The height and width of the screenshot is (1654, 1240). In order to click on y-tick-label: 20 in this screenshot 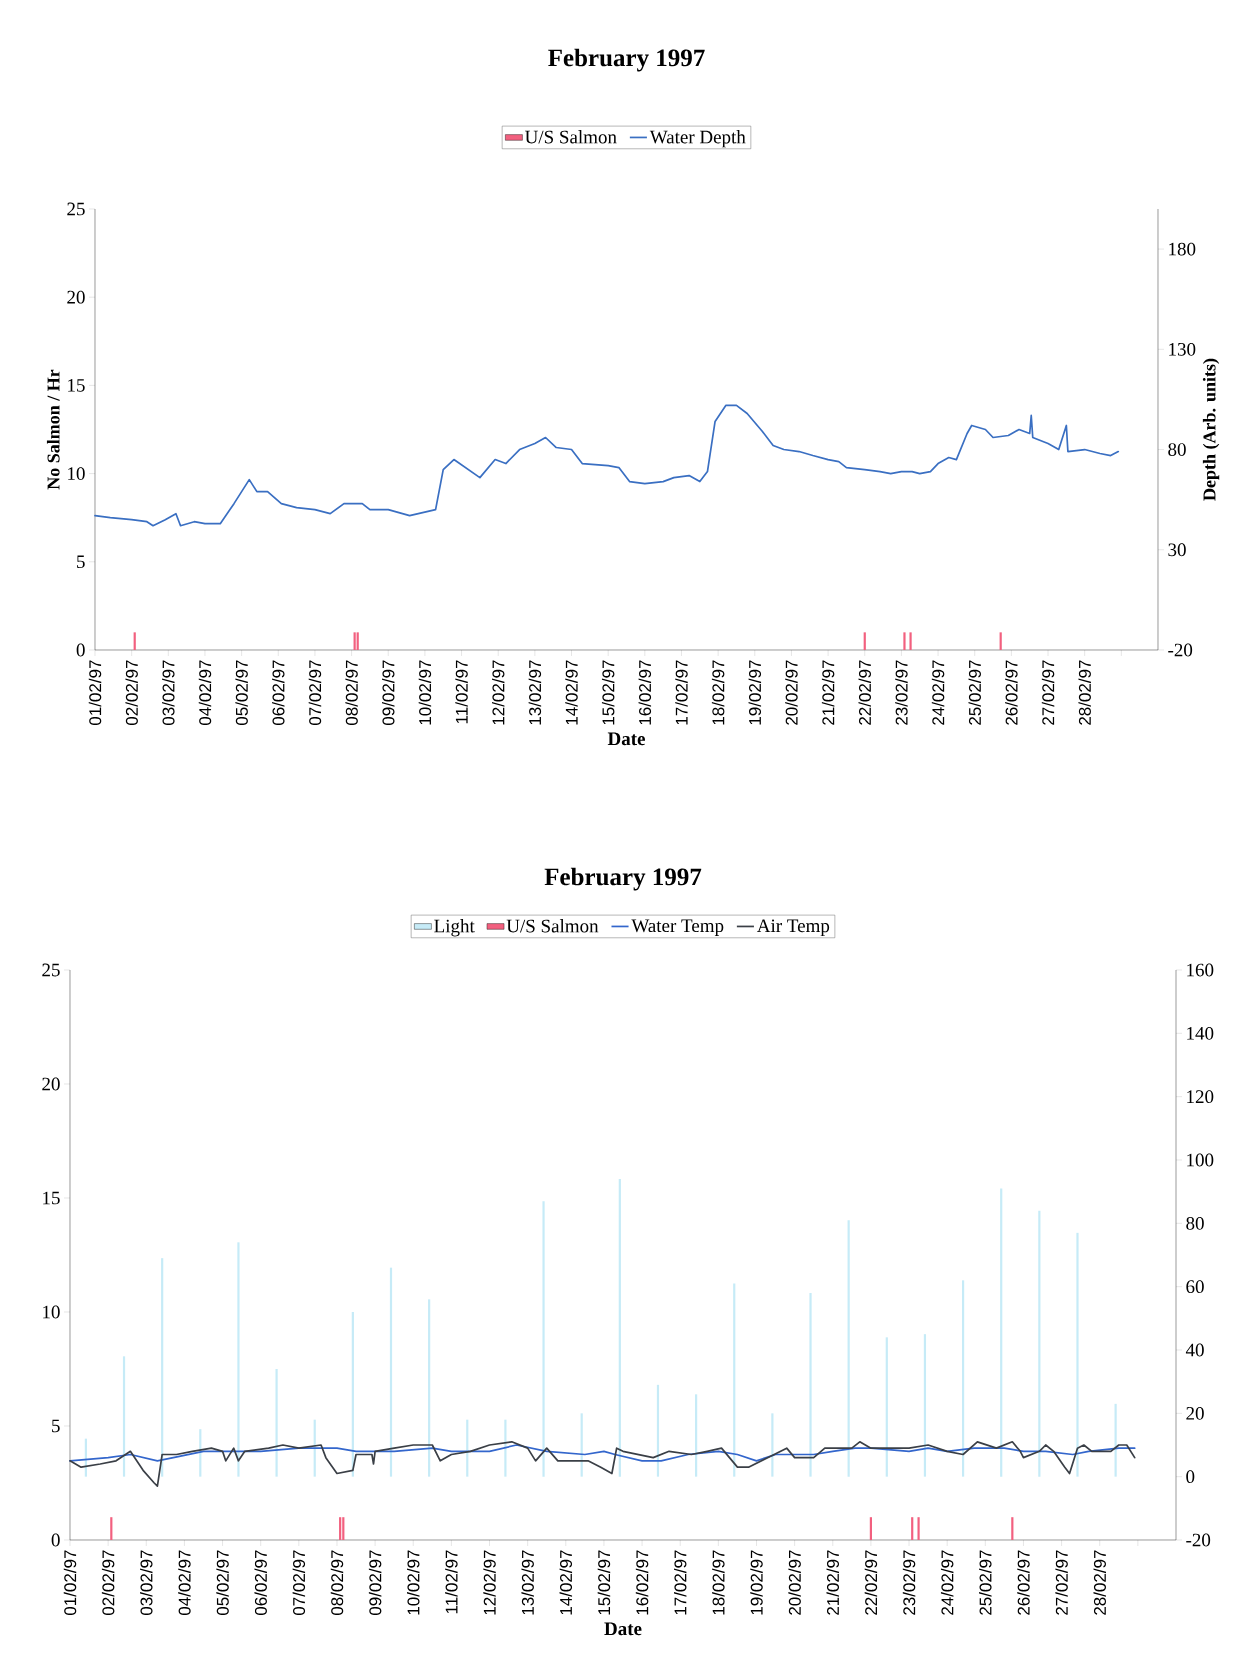, I will do `click(76, 297)`.